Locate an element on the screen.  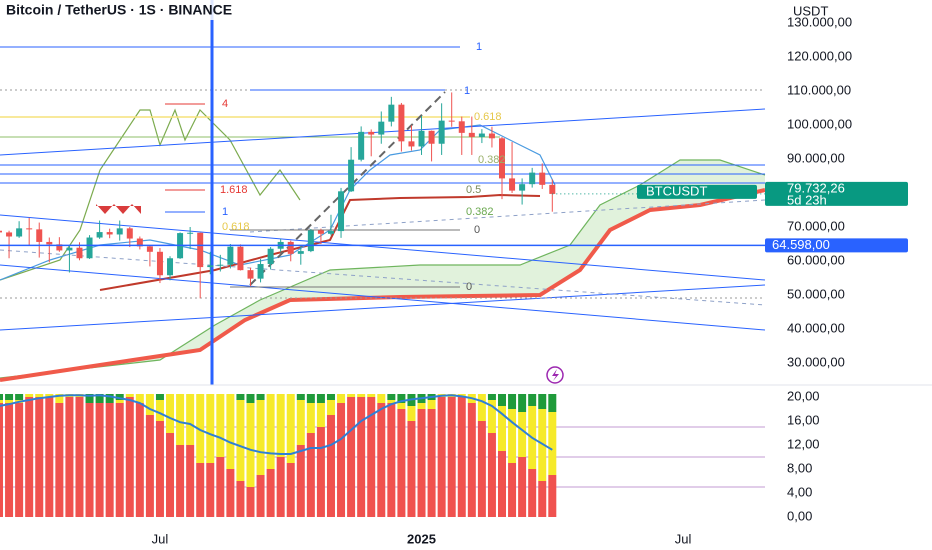
dashed-line is located at coordinates (507, 216).